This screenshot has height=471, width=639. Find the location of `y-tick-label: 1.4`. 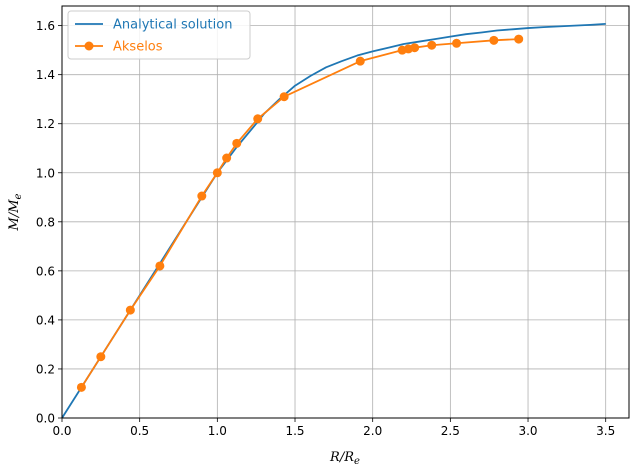

y-tick-label: 1.4 is located at coordinates (45, 75).